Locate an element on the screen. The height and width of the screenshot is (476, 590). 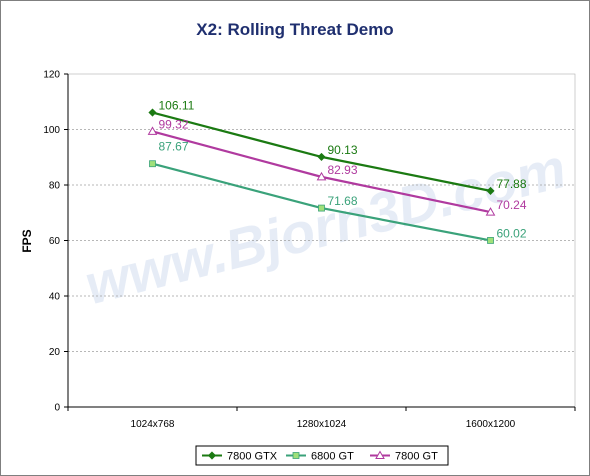
data-label: 106.11 is located at coordinates (177, 106).